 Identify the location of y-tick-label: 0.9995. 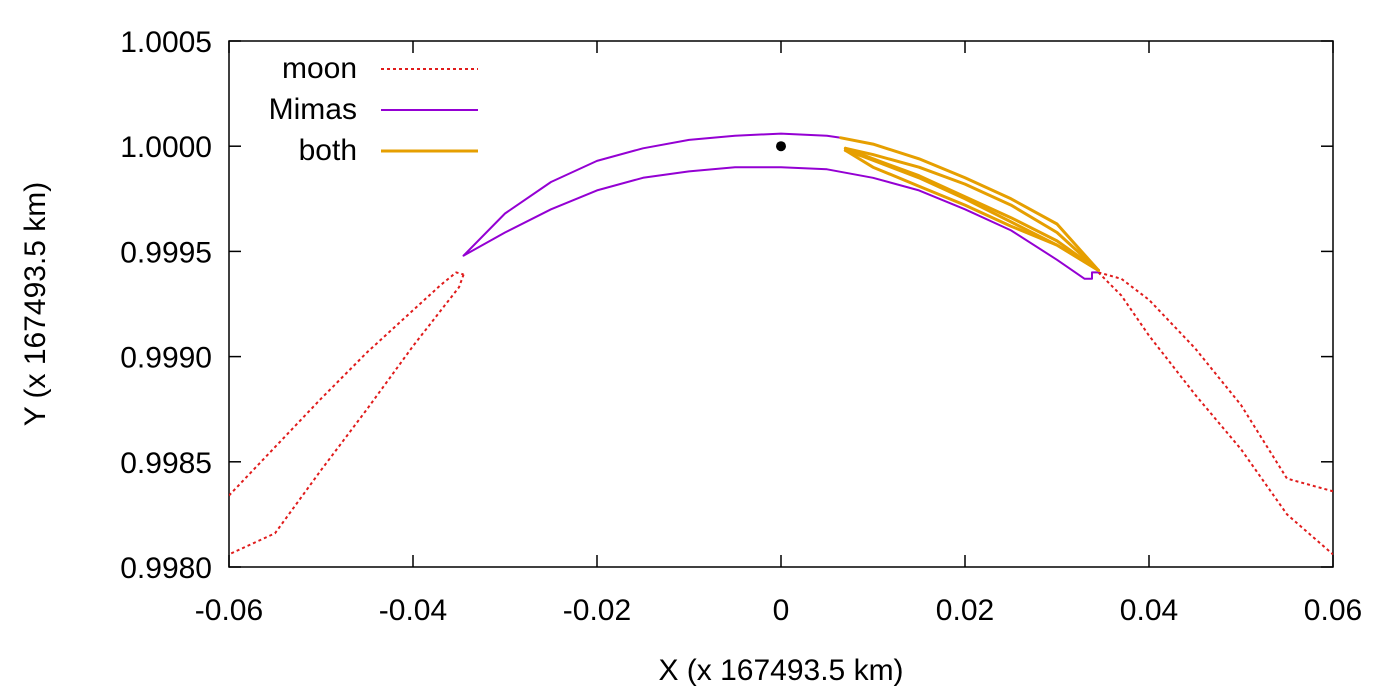
(166, 252).